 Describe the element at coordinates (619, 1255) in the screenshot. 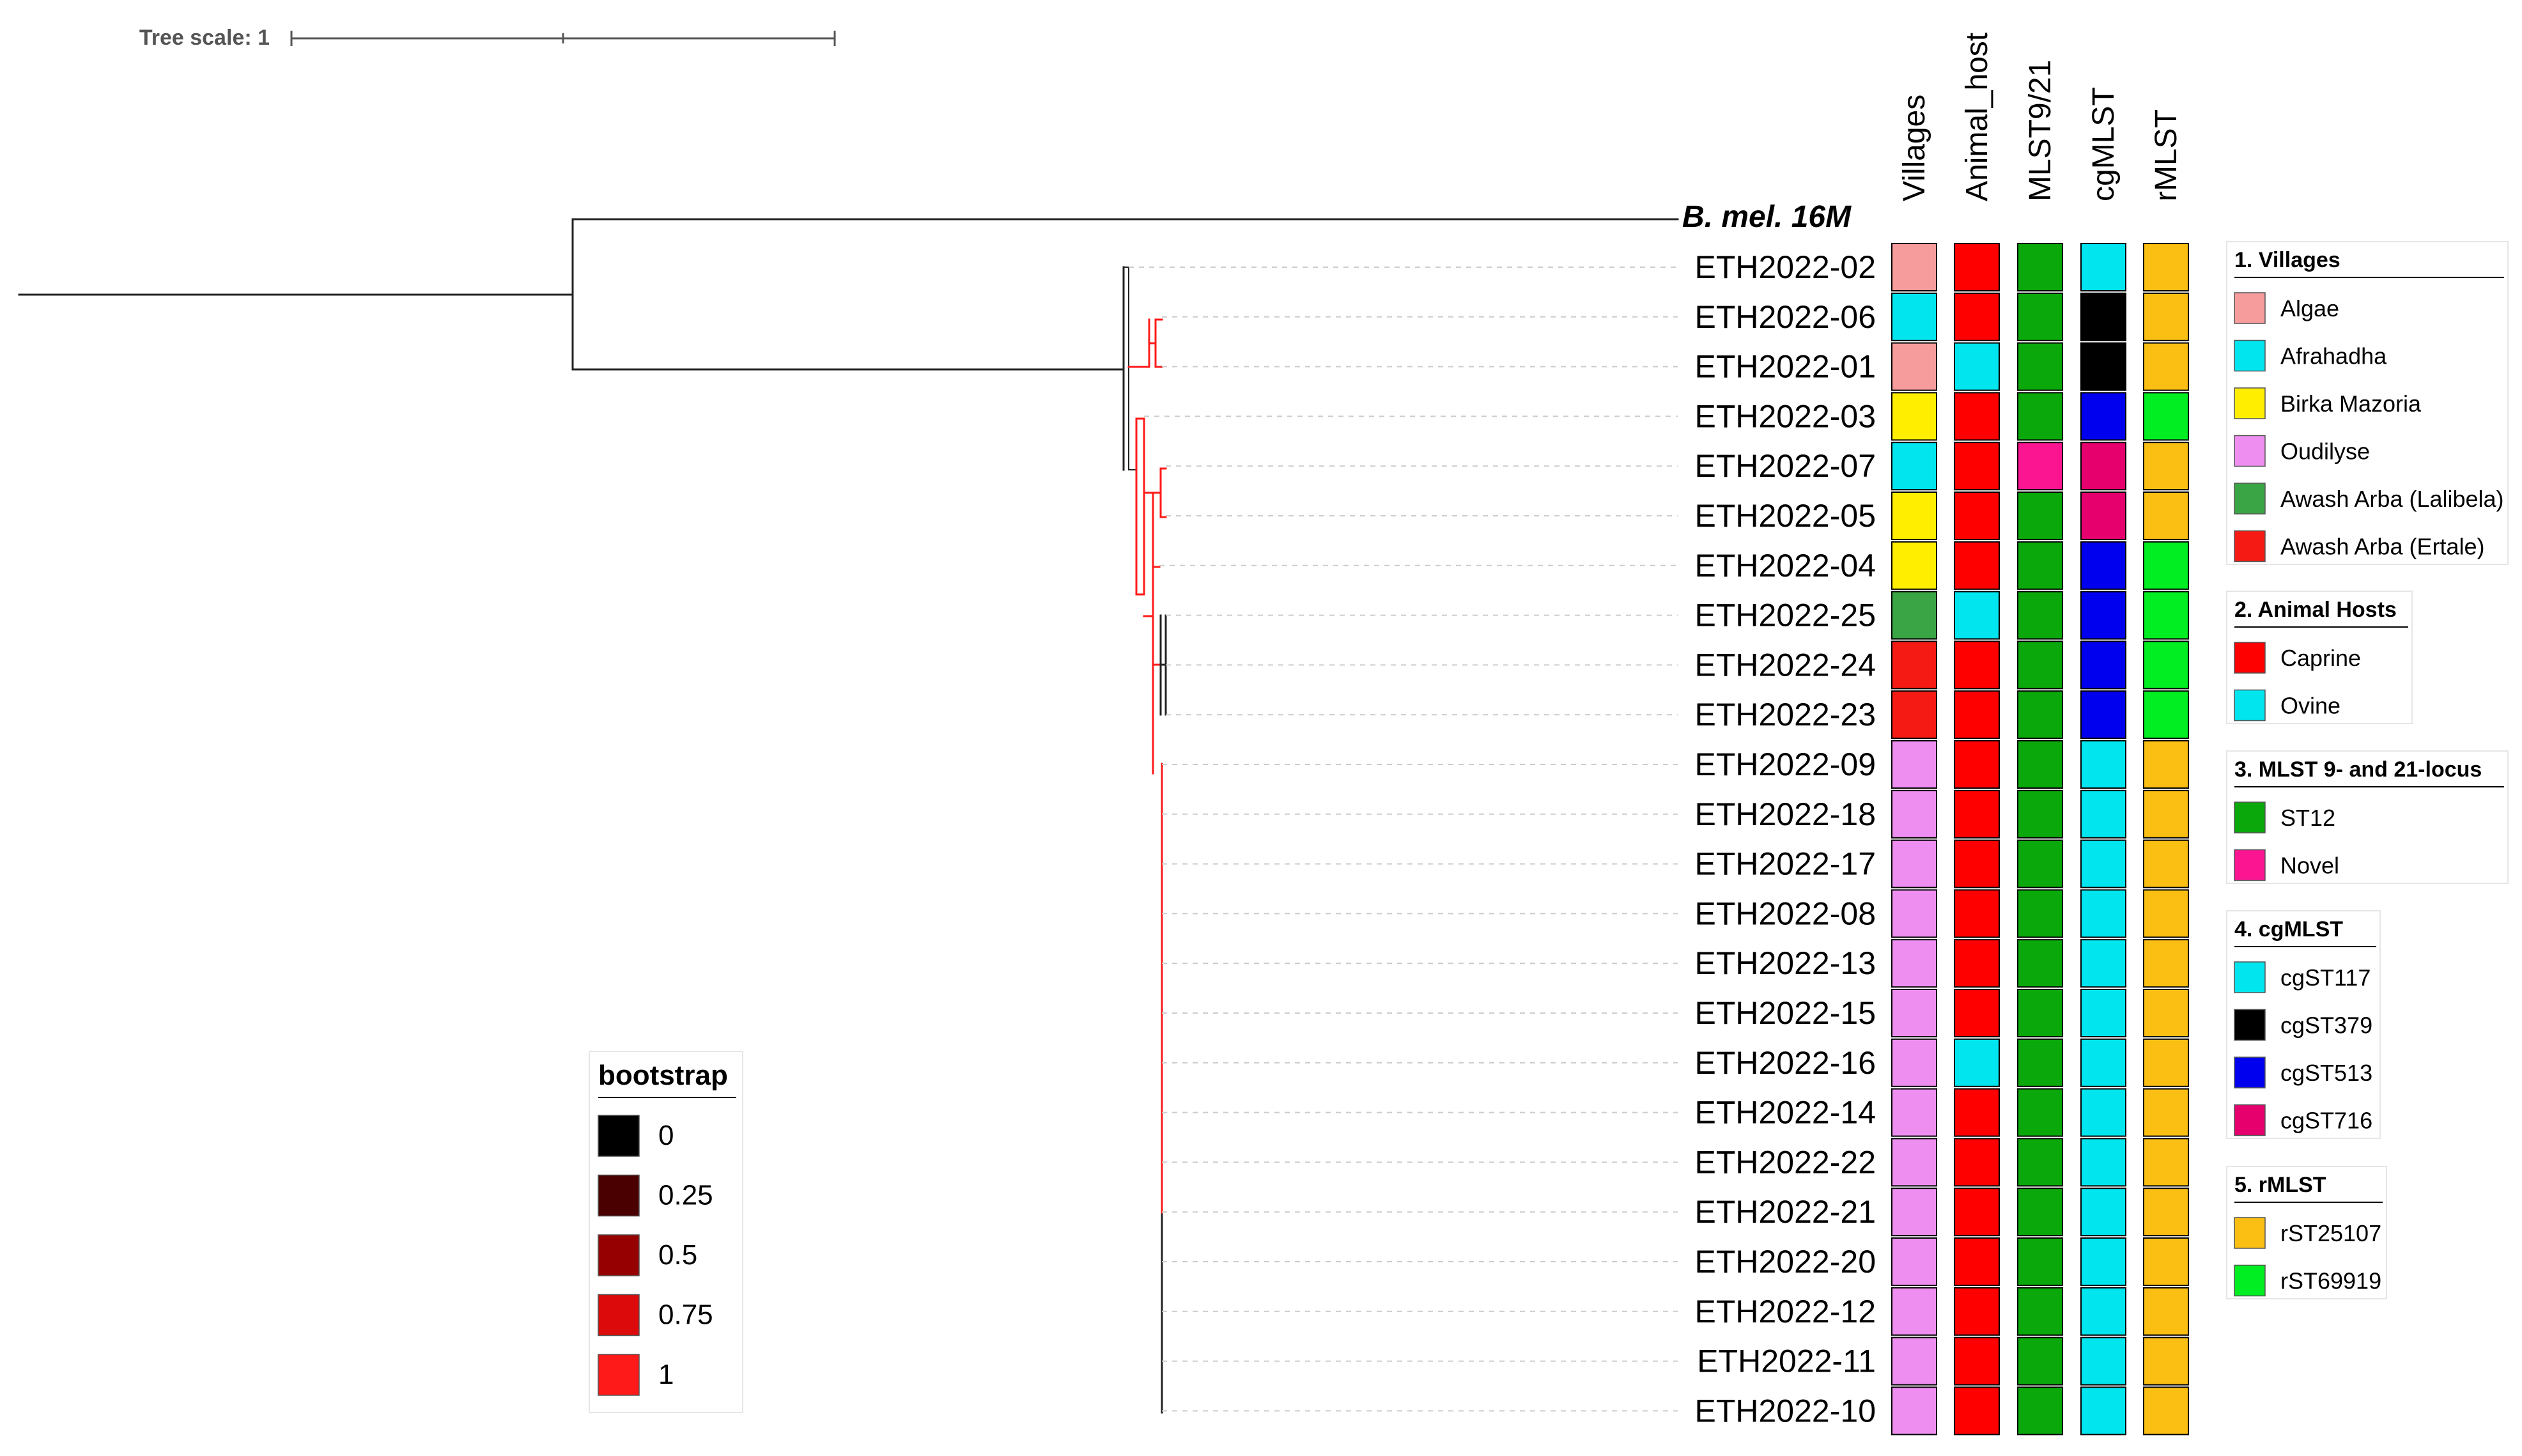

I see `bootstrap-swatch` at that location.